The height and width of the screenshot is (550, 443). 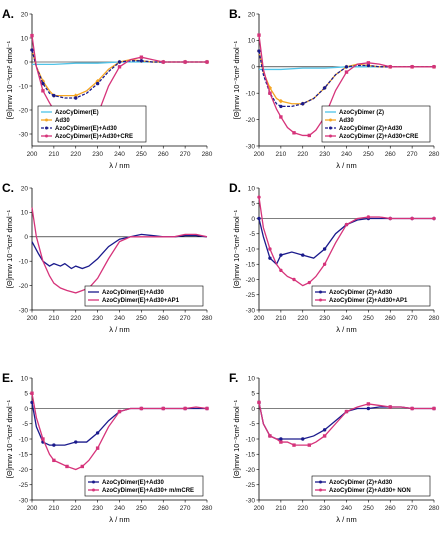 I want to click on legend: AzoCyDimer(E)+Ad30 AzoCyDimer(E)+Ad30+AP1, so click(x=144, y=296).